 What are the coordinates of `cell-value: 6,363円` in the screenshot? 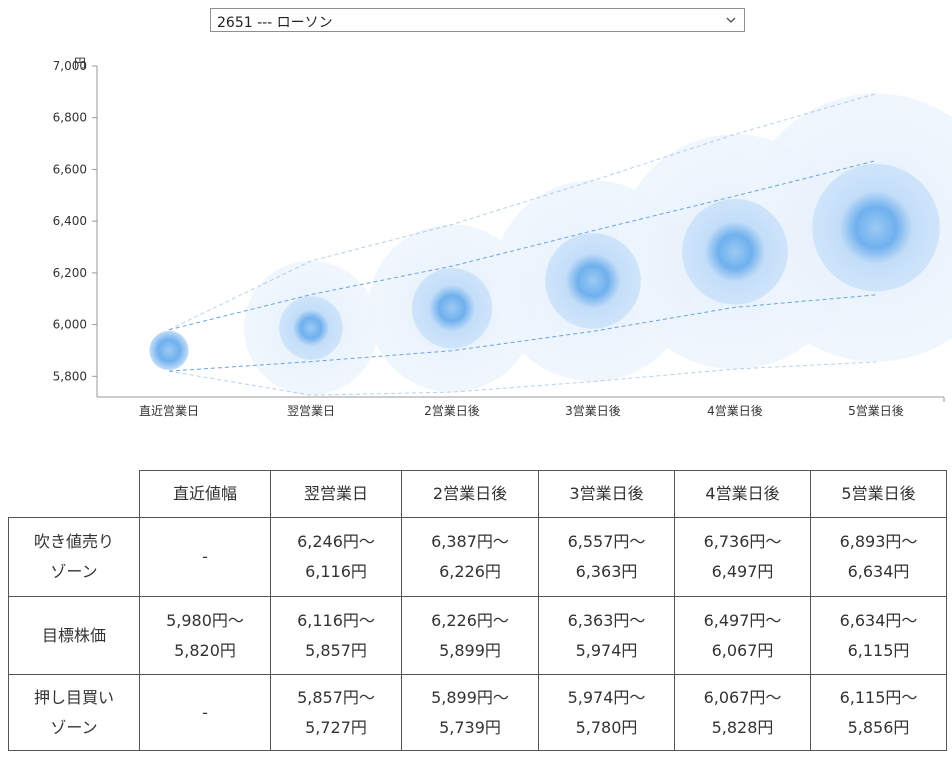 It's located at (606, 571).